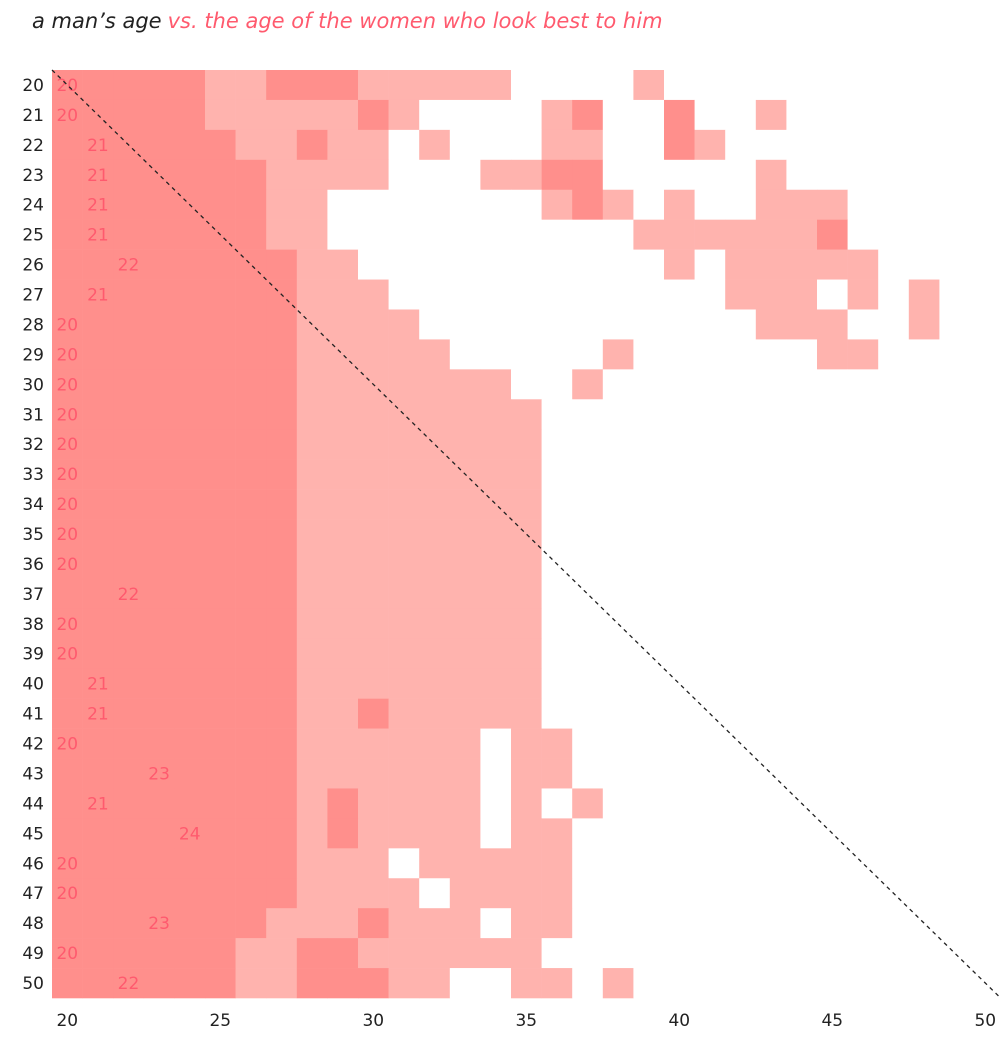 This screenshot has width=1008, height=1048. What do you see at coordinates (129, 266) in the screenshot?
I see `best-age-label: 22` at bounding box center [129, 266].